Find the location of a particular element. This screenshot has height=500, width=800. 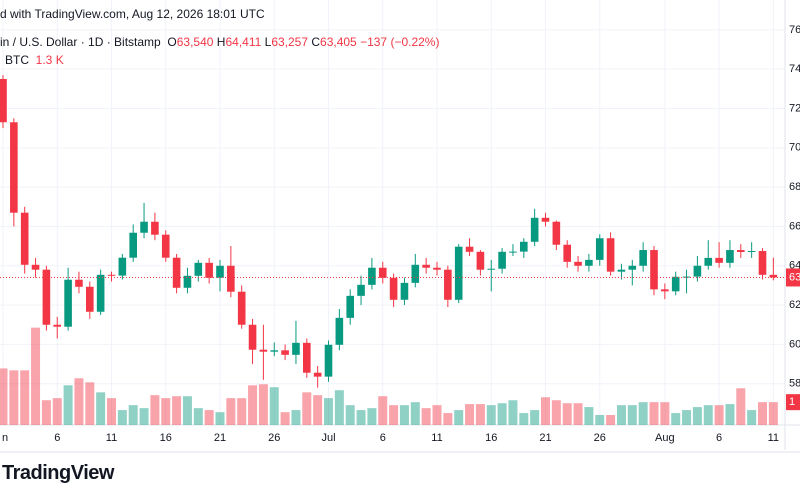

price-tag-bg is located at coordinates (793, 277).